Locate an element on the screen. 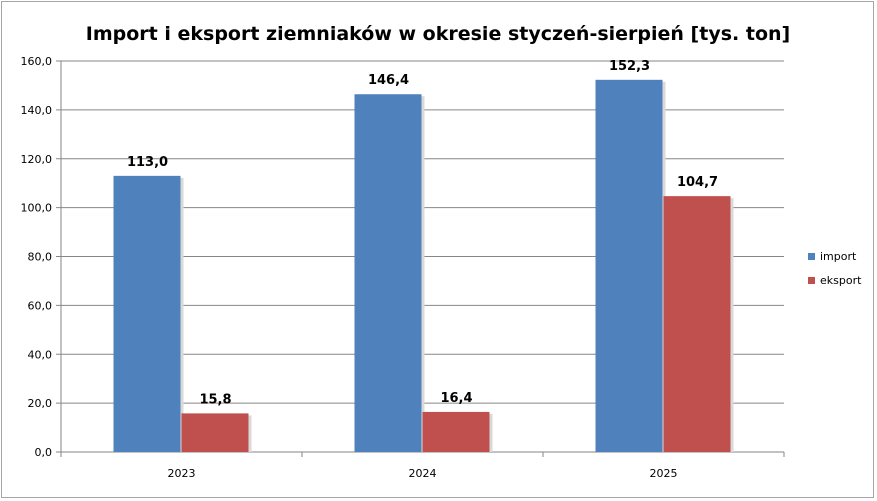  legend-label-eksport: eksport is located at coordinates (841, 280).